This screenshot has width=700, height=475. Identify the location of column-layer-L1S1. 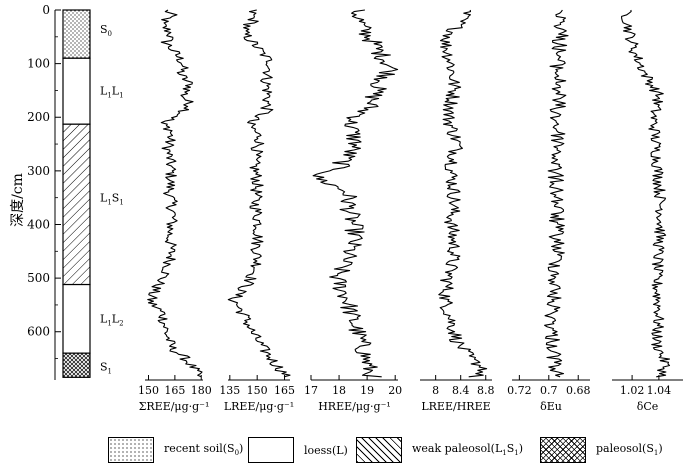
(76, 204).